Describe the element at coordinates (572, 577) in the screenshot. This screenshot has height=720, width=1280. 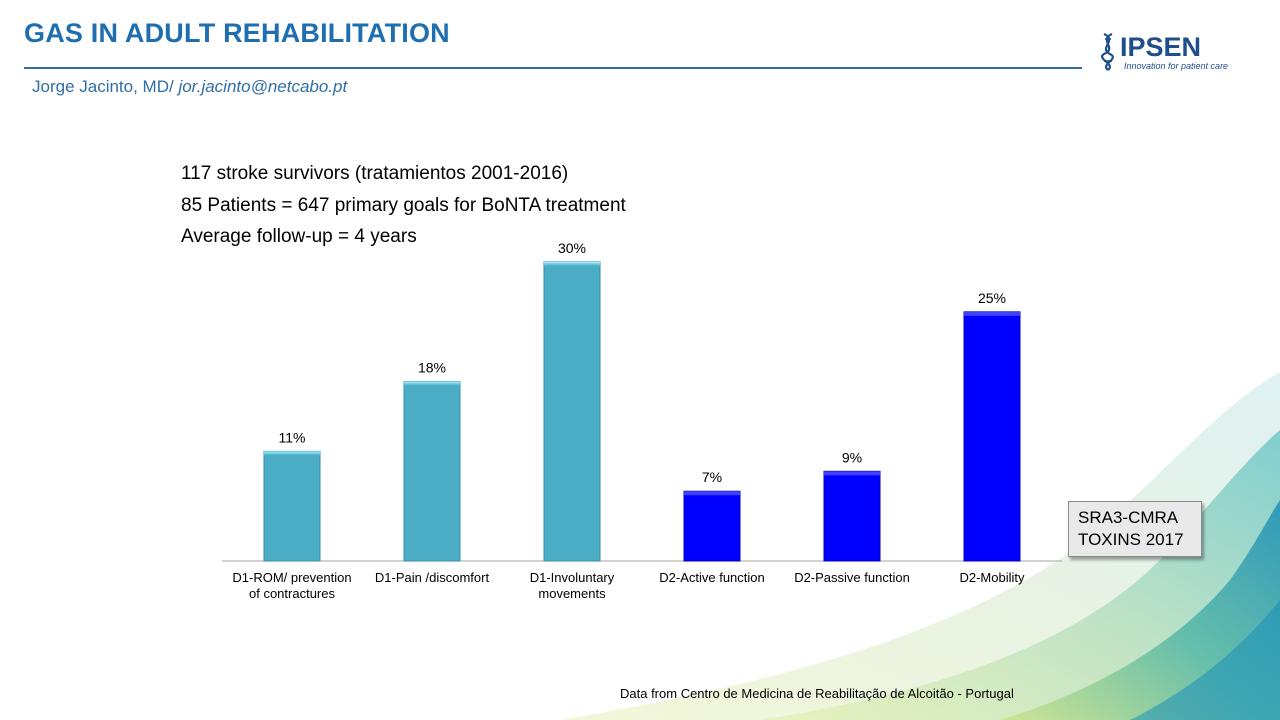
I see `category-label-3-line-1: D1-Involuntary` at that location.